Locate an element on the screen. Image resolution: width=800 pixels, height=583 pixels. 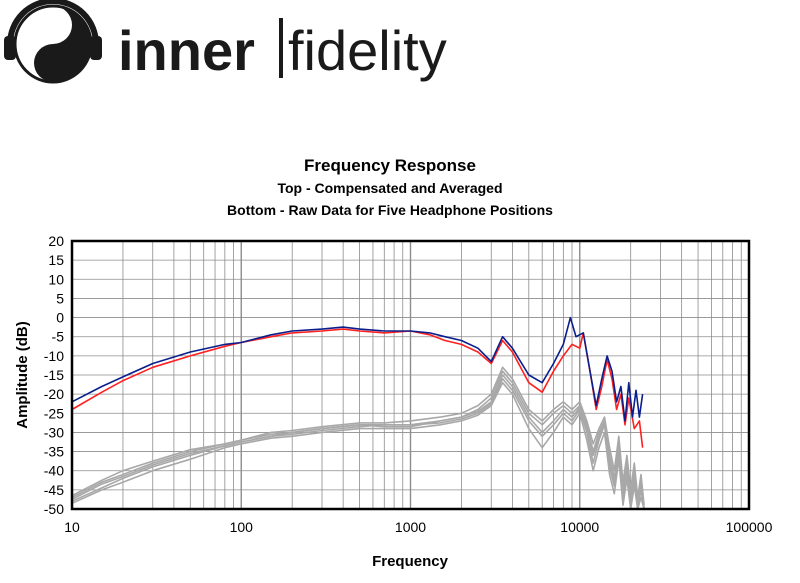
y-tick-labels: 20 15 10 5 0 -5 -10 -15 -20 -25 -30 -35 -40 -45 -50 is located at coordinates (54, 375).